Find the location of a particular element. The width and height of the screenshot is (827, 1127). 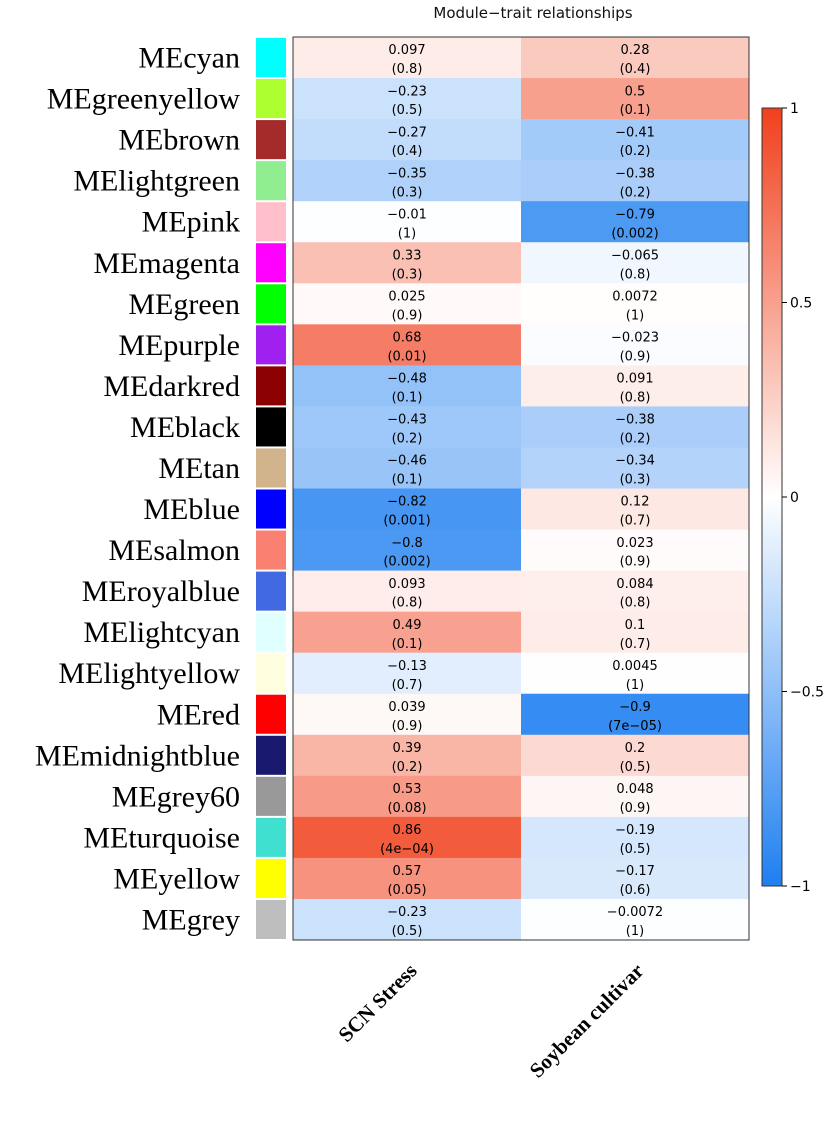

correlation-label: −0.38 is located at coordinates (635, 420).